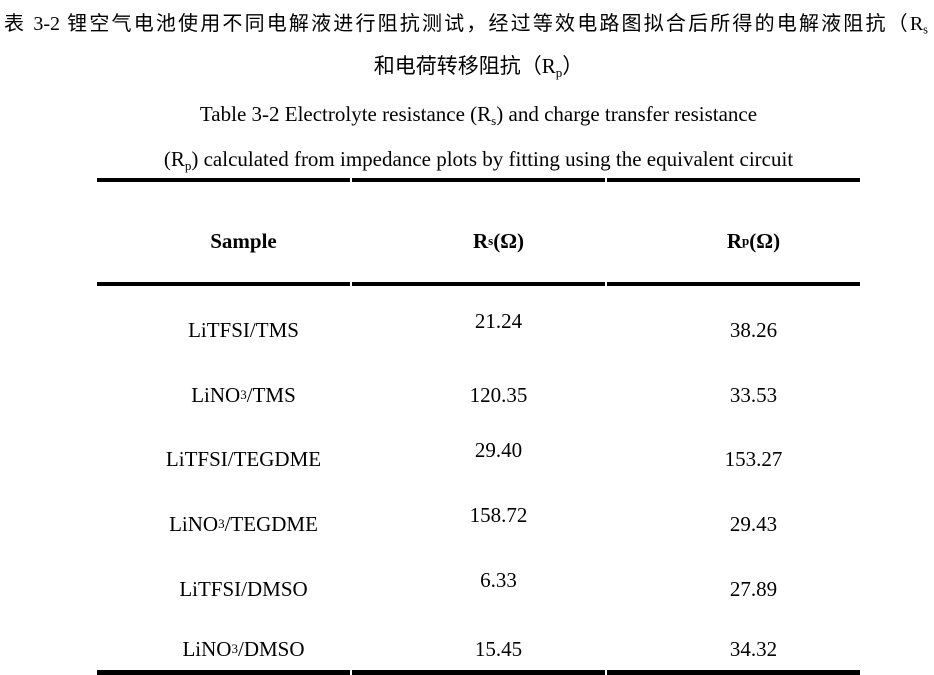 The image size is (934, 675). I want to click on sample-name: LiNO 3/TEGDME, so click(223, 512).